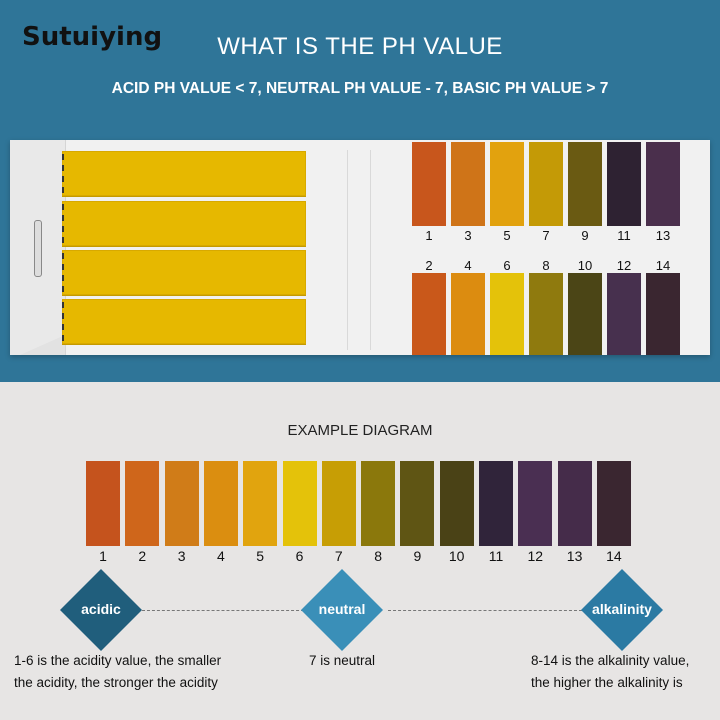 The height and width of the screenshot is (720, 720). I want to click on example-diagram-title: EXAMPLE DIAGRAM, so click(360, 430).